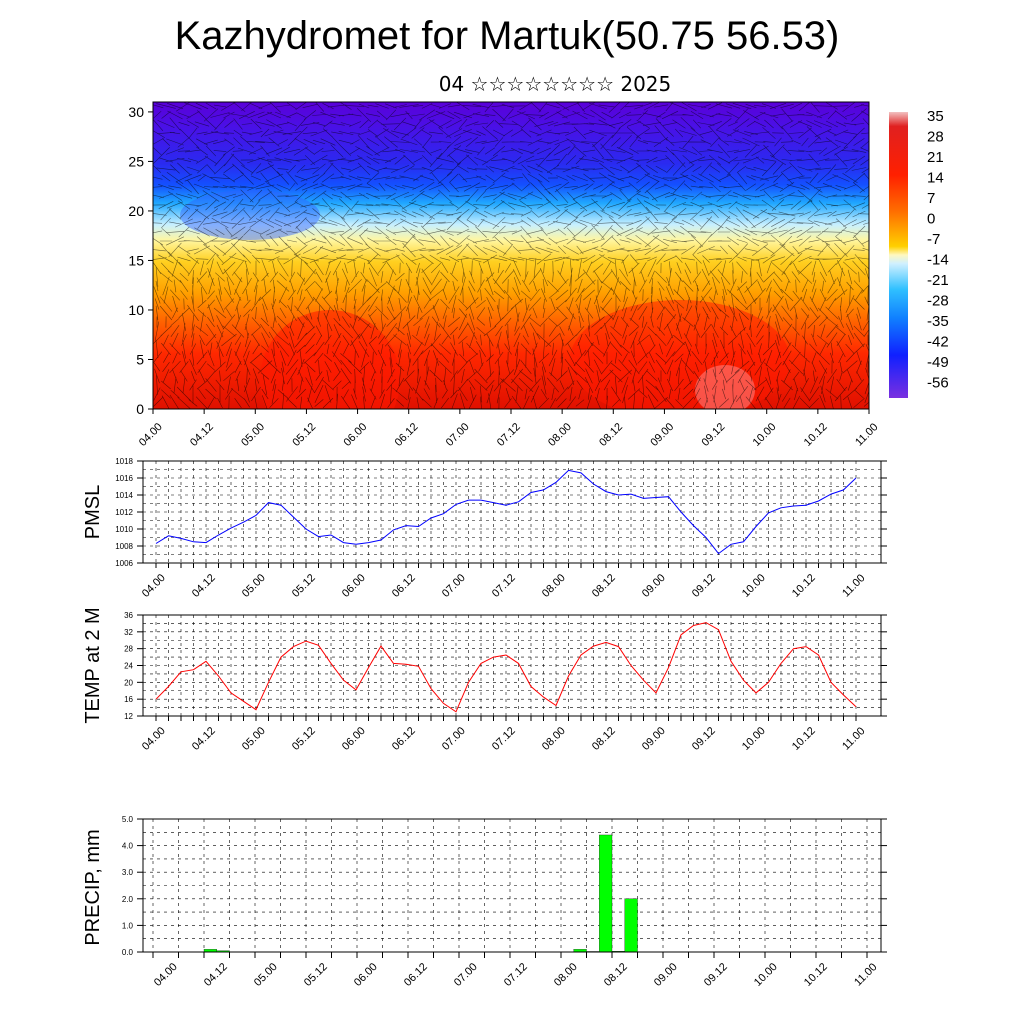 The width and height of the screenshot is (1024, 1024). I want to click on chart-subtitle: 04 ☆☆☆☆☆☆☆☆ 2025, so click(555, 84).